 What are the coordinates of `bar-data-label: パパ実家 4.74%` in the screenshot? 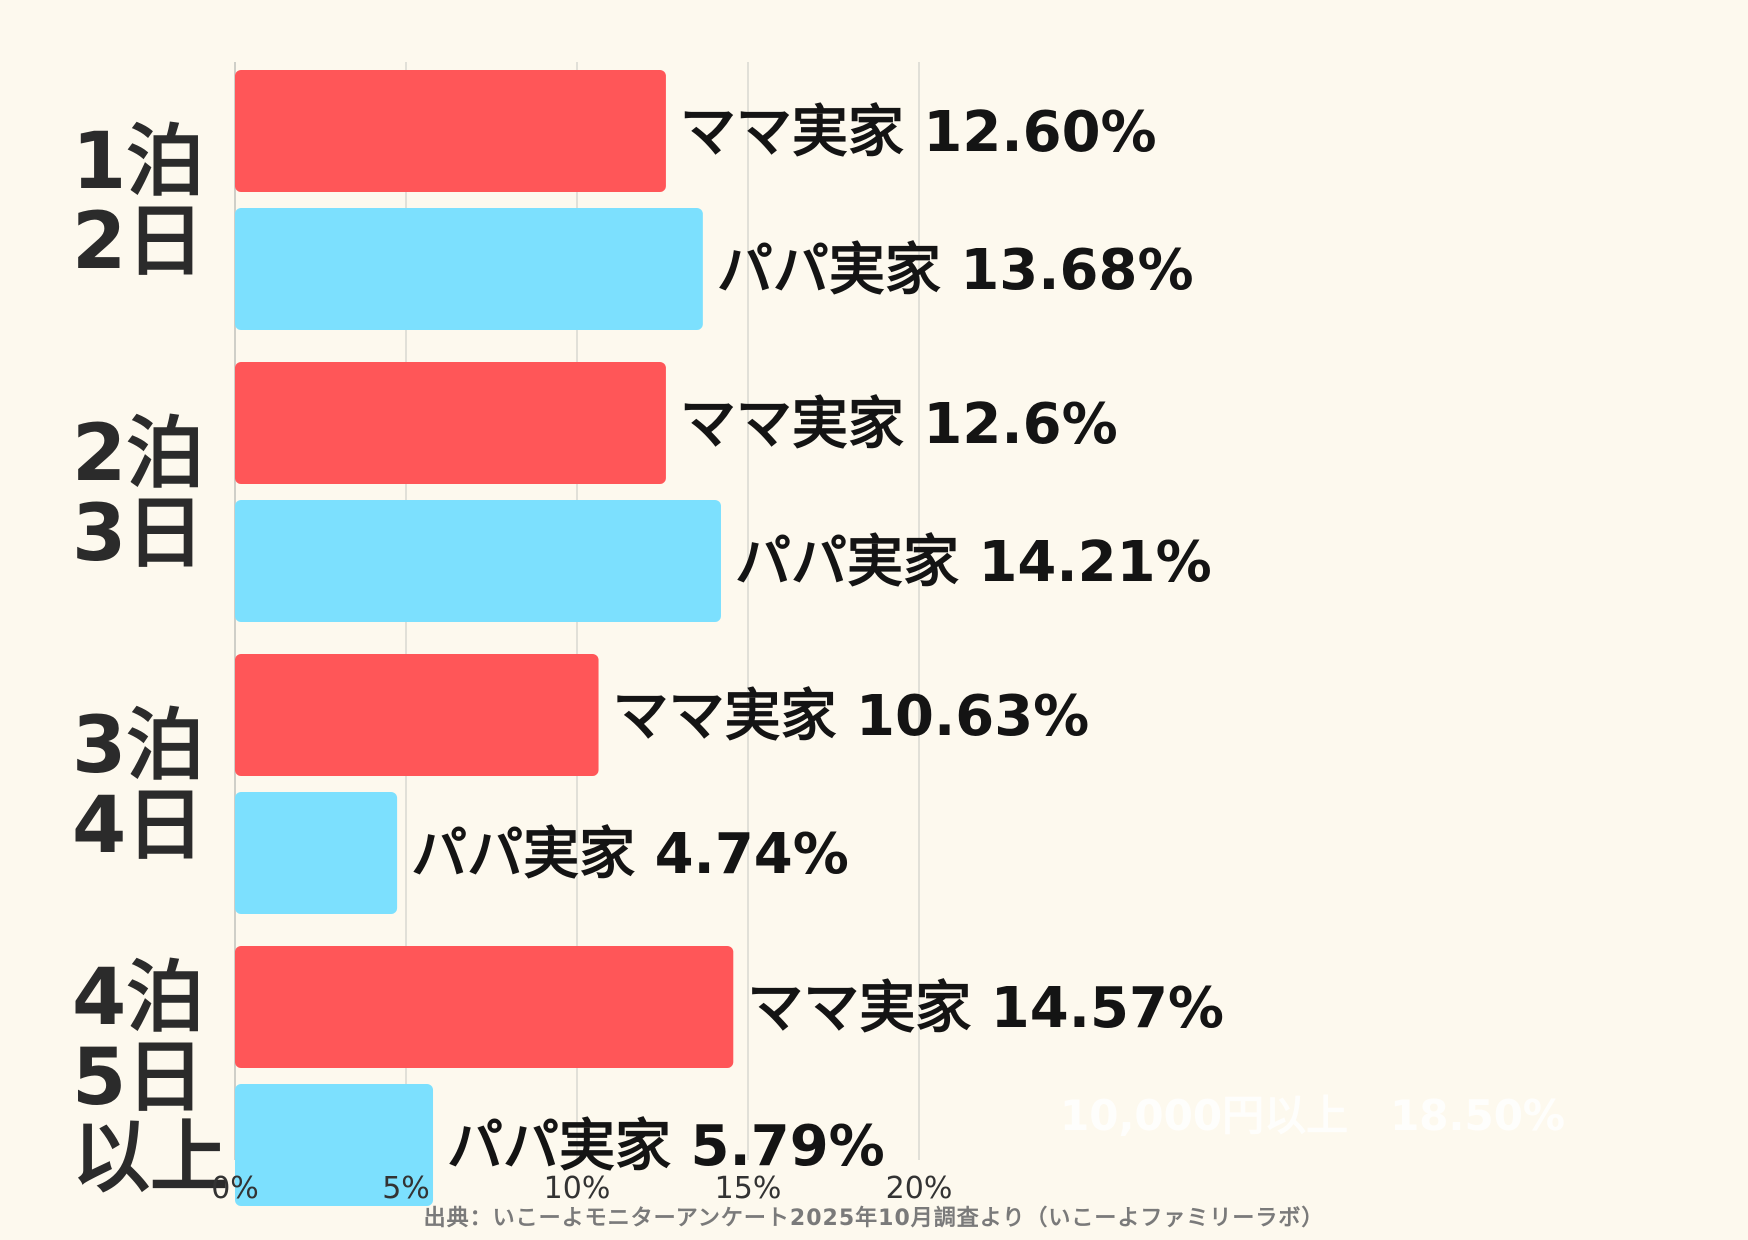 It's located at (630, 854).